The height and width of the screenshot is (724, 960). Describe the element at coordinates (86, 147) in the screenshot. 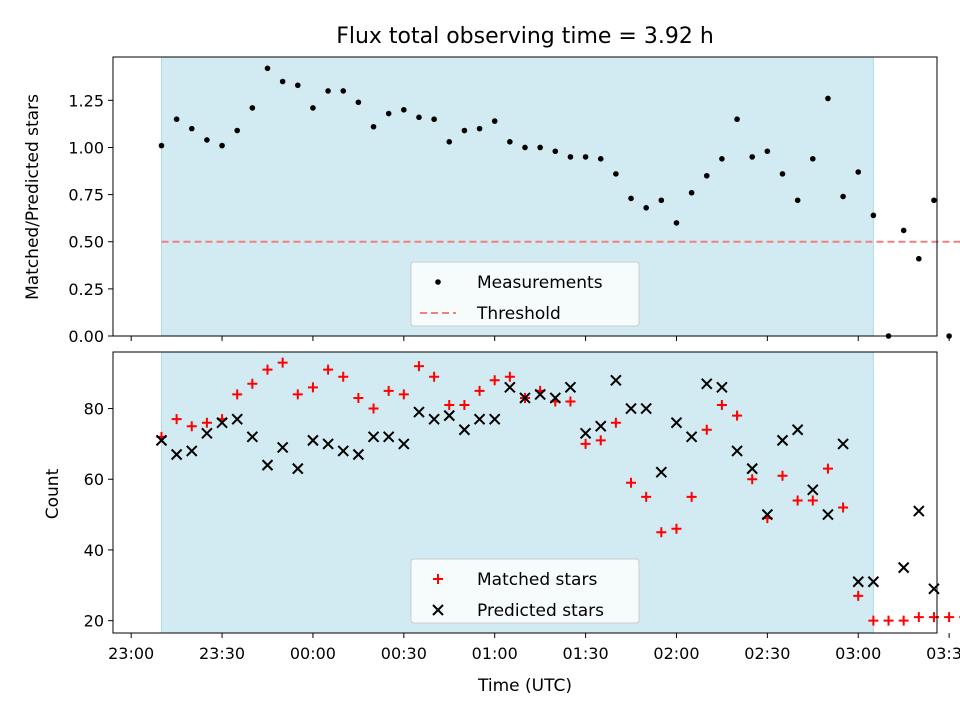

I see `y-tick-label: 1.00` at that location.